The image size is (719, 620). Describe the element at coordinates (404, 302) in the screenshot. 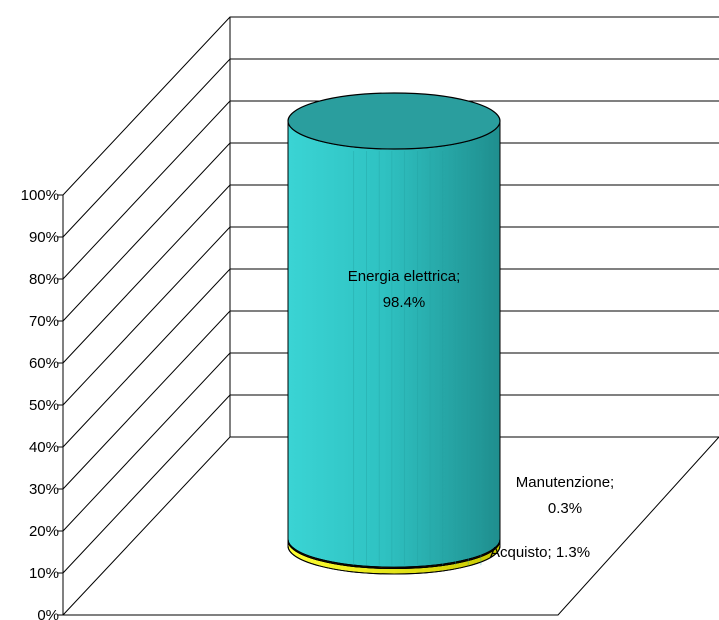

I see `data-label-line: 98.4%` at that location.